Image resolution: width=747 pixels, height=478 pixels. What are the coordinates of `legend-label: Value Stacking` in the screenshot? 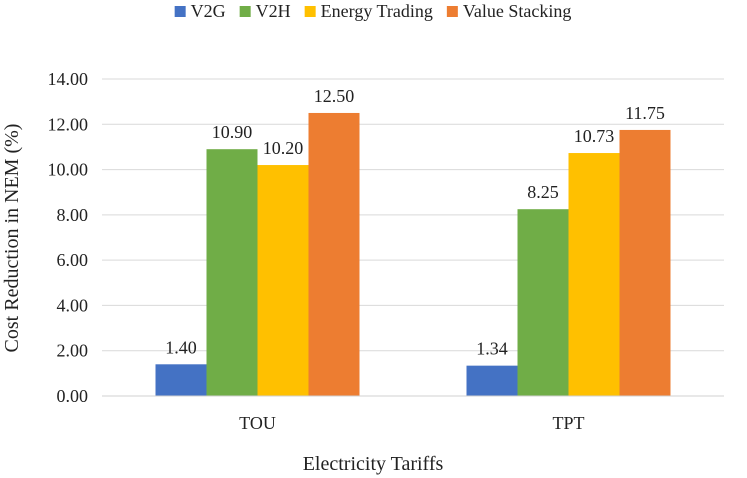 It's located at (517, 11).